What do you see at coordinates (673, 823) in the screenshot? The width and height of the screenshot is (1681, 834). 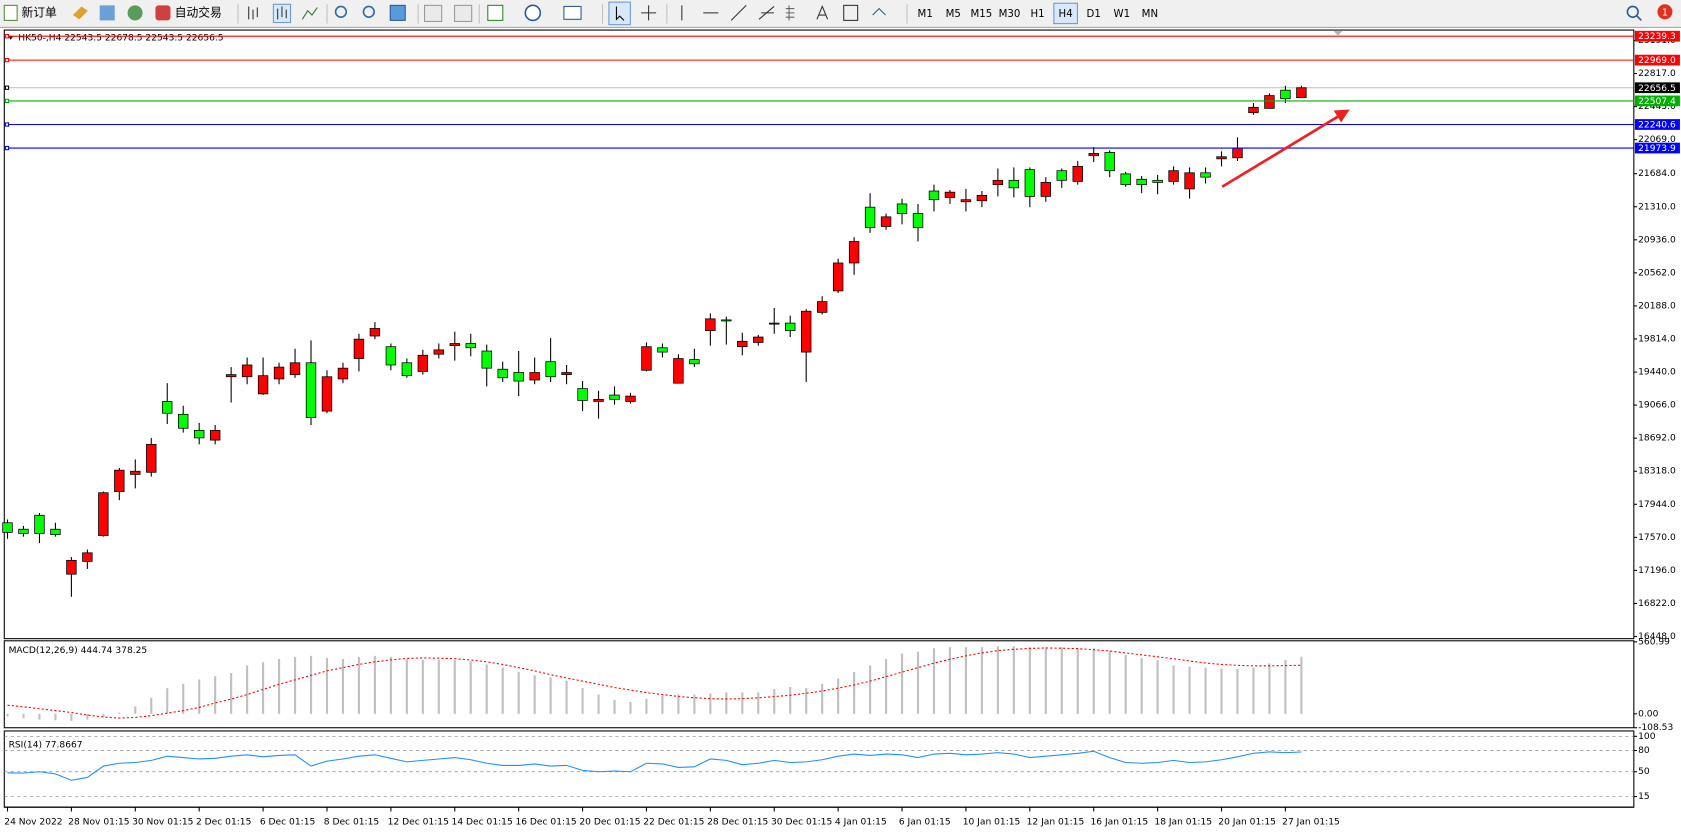 I see `x-tick-label: 22 Dec 01:15` at bounding box center [673, 823].